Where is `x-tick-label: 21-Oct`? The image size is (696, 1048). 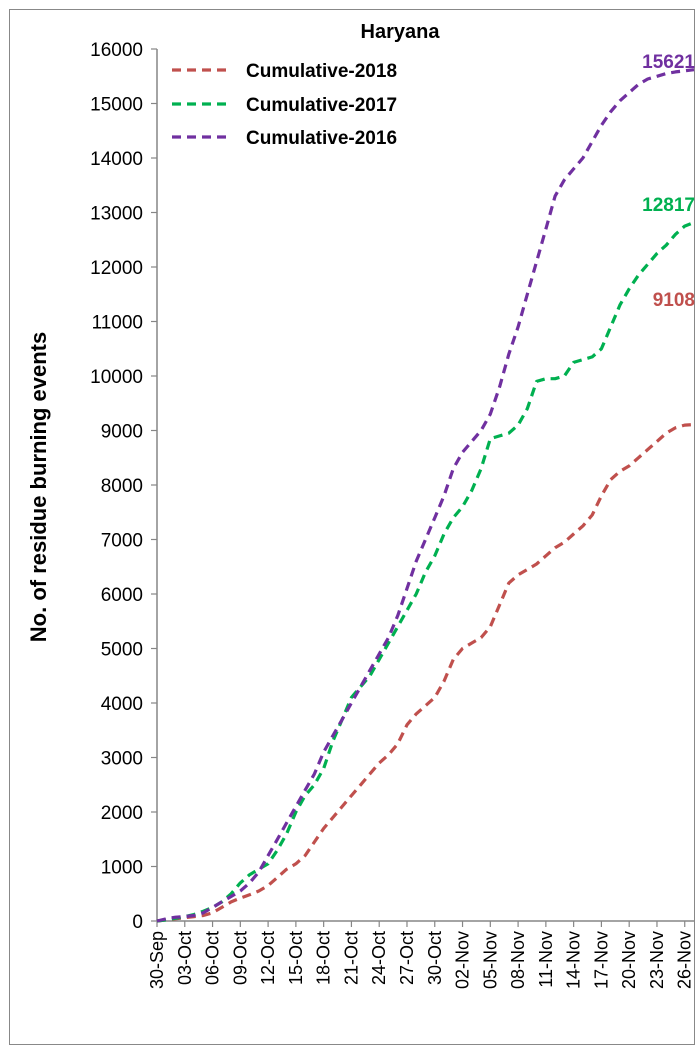
x-tick-label: 21-Oct is located at coordinates (351, 958).